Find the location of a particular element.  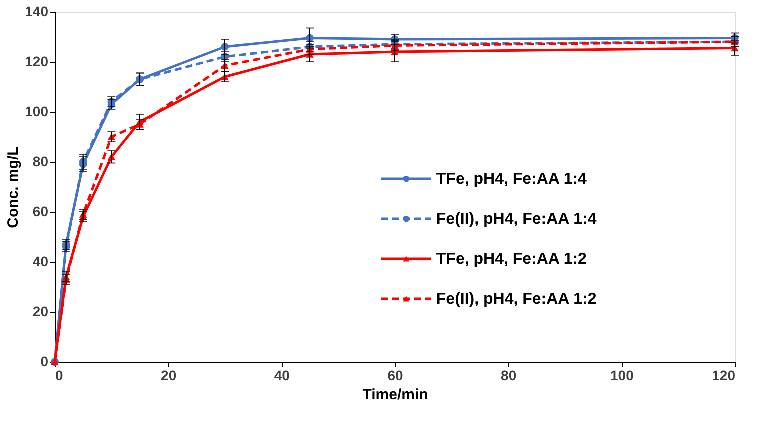

x-axis-title: Time/min is located at coordinates (395, 395).